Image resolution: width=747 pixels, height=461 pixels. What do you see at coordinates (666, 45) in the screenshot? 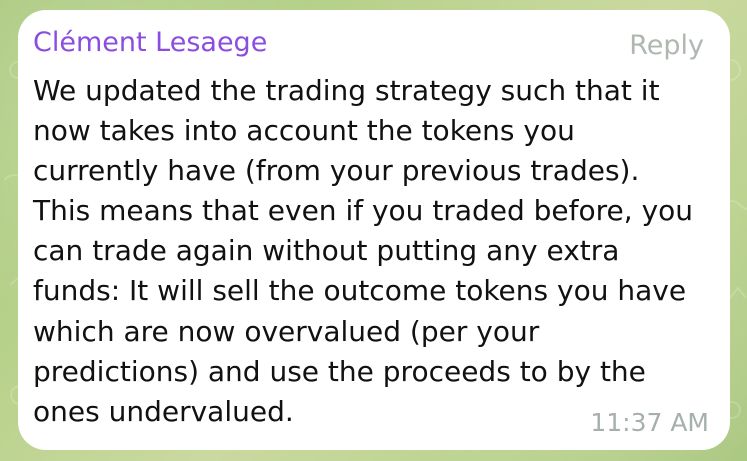
I see `reply-button: Reply` at bounding box center [666, 45].